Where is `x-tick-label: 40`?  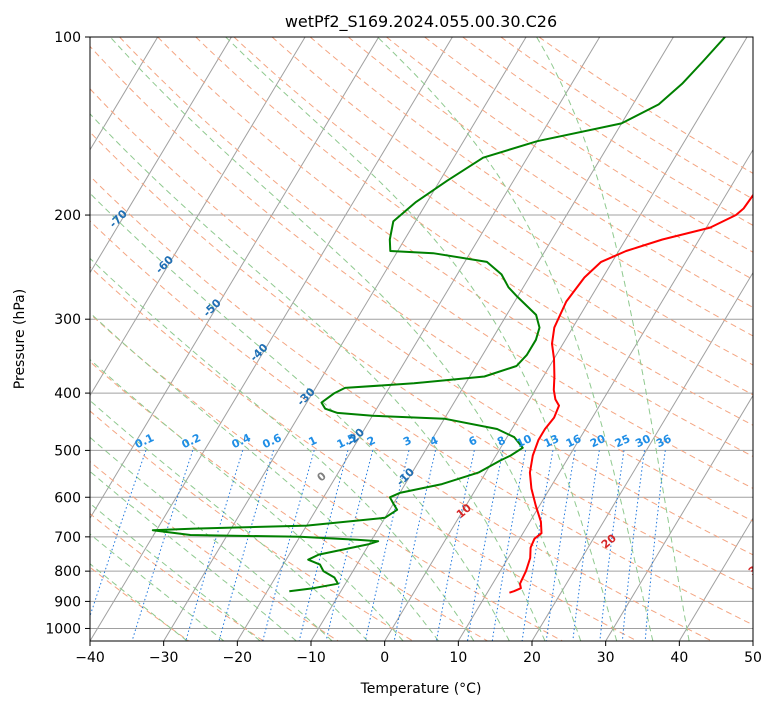
x-tick-label: 40 is located at coordinates (679, 658).